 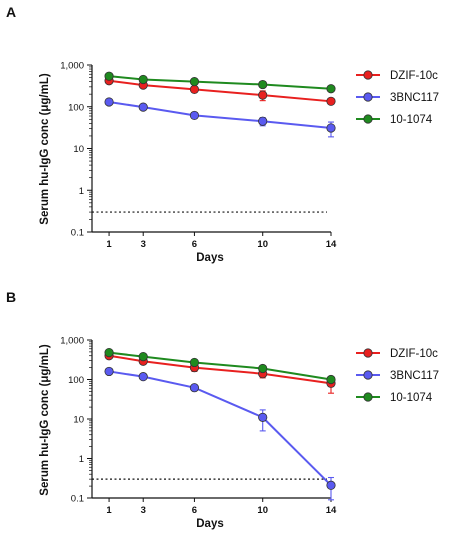 I want to click on x-axis-title-a: Days, so click(x=210, y=258).